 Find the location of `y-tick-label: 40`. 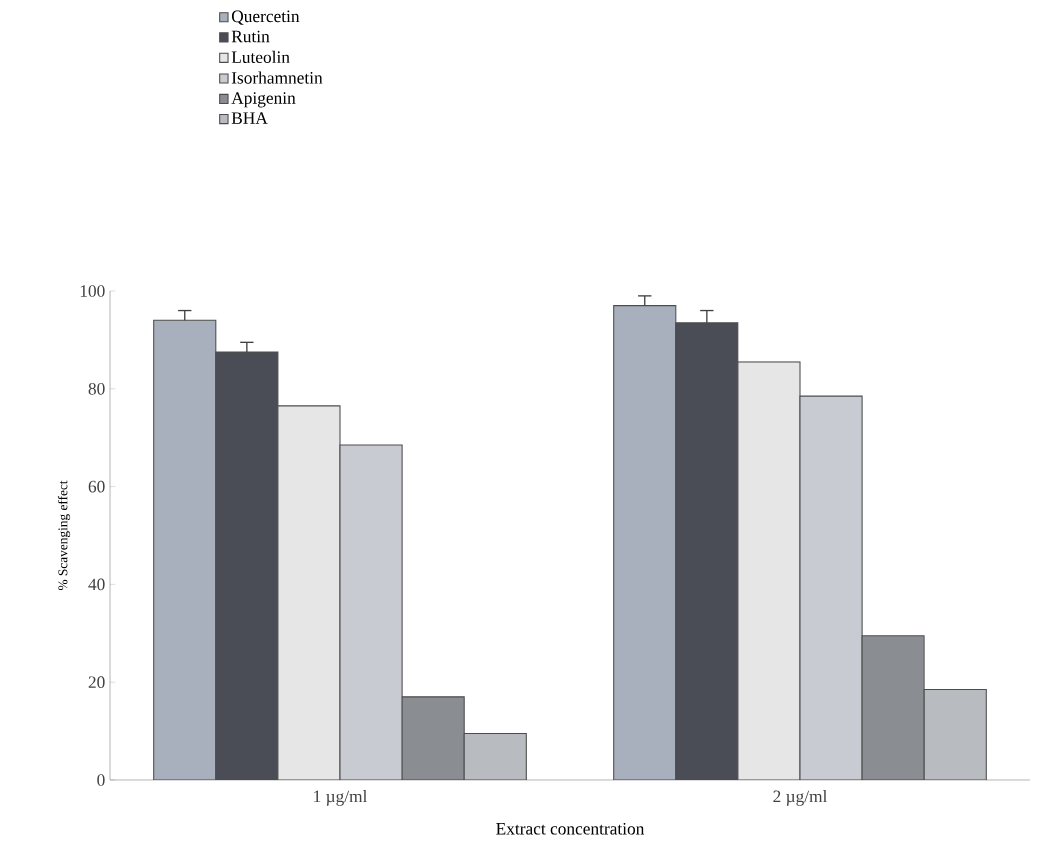

y-tick-label: 40 is located at coordinates (96, 584).